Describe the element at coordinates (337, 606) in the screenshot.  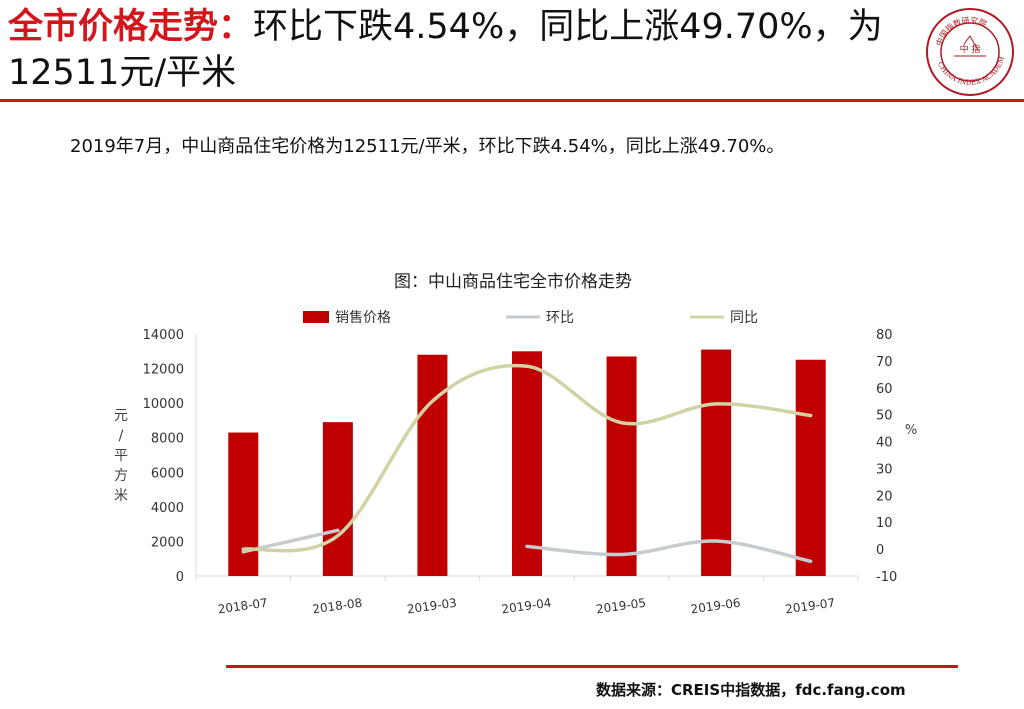
I see `x-tick-label: 2018-08` at that location.